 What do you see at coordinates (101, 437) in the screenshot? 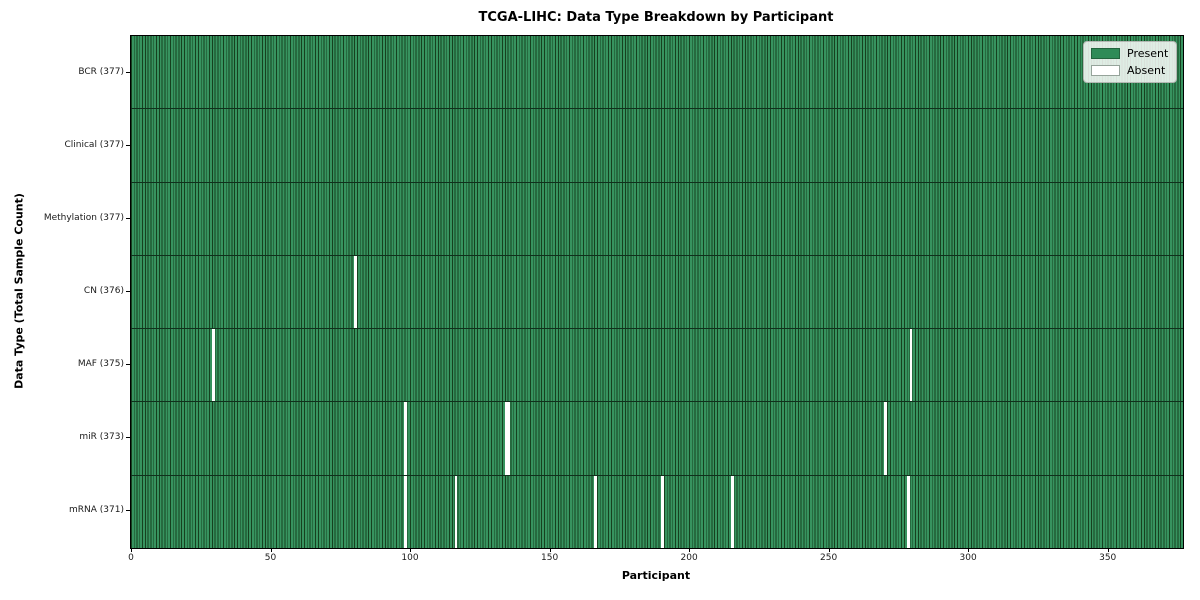
I see `ytick-label-miR: miR (373)` at bounding box center [101, 437].